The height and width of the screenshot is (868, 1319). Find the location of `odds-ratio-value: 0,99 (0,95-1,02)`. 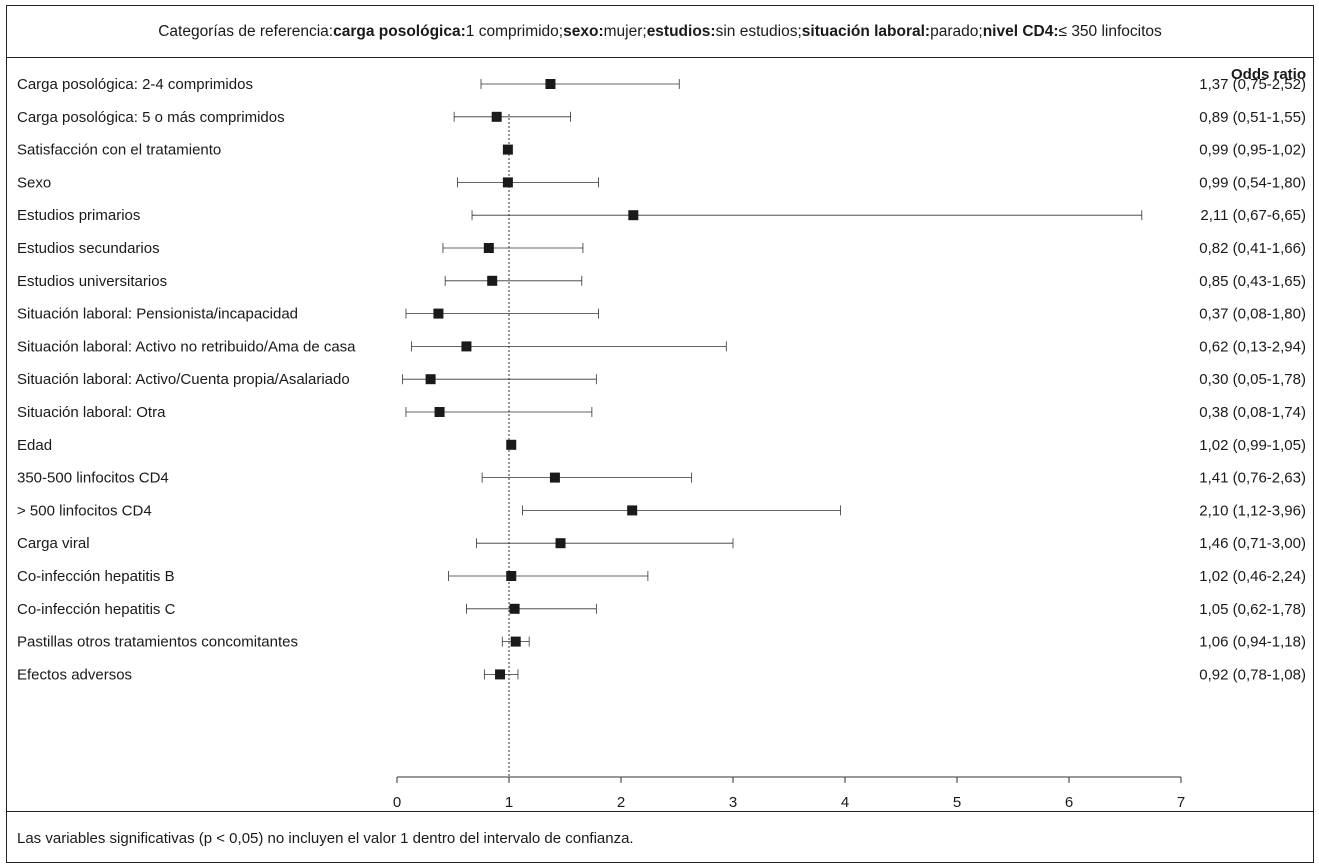

odds-ratio-value: 0,99 (0,95-1,02) is located at coordinates (1252, 150).